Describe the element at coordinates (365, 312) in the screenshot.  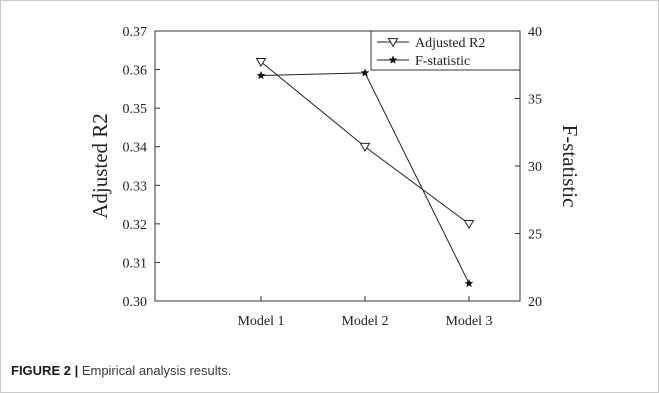
I see `x-axis: Model 1 Model 2 Model 3` at that location.